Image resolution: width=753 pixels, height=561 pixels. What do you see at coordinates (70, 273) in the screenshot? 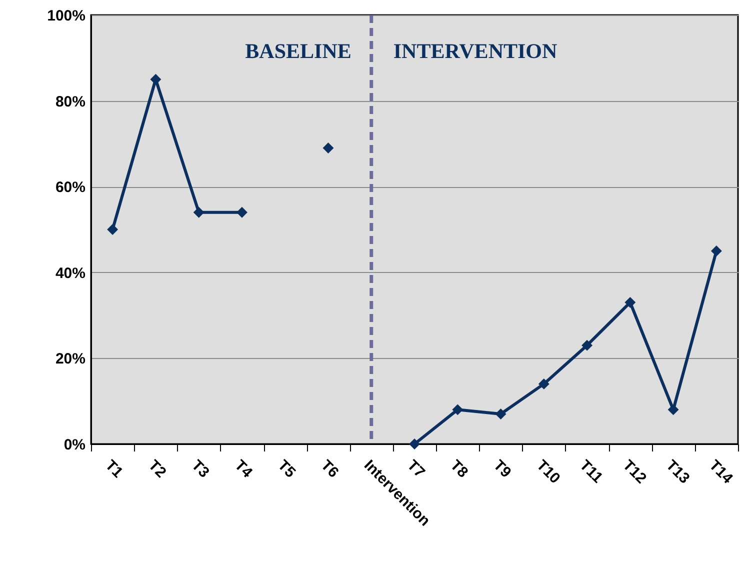
I see `y-tick-label: 40%` at bounding box center [70, 273].